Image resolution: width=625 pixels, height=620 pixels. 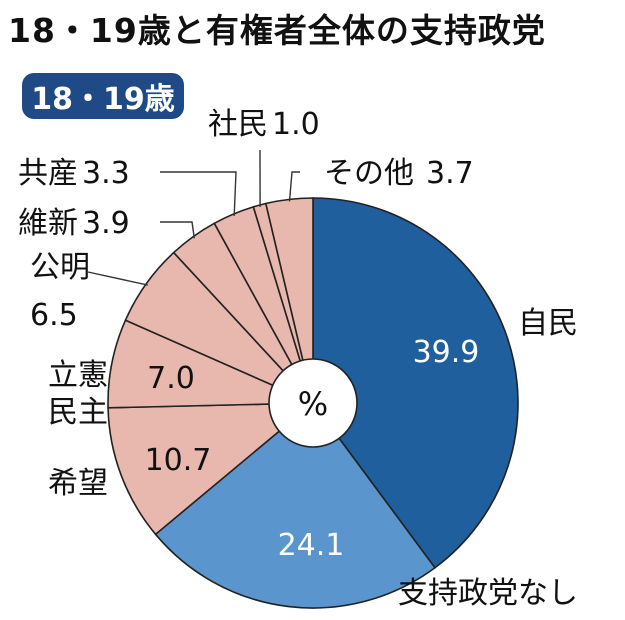 What do you see at coordinates (311, 545) in the screenshot?
I see `slice-value-label-2: 24.1` at bounding box center [311, 545].